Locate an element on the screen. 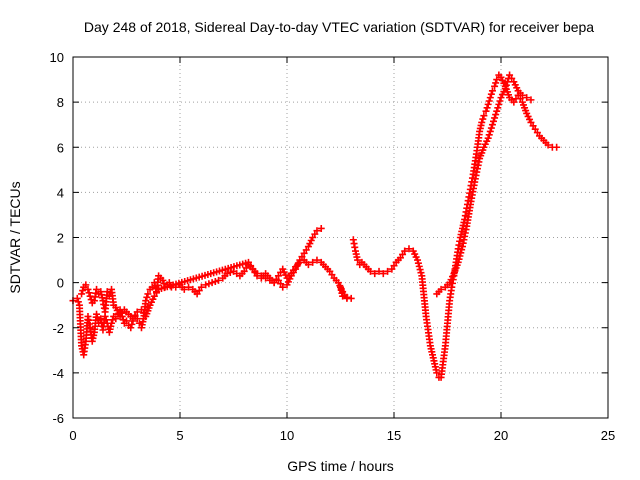 This screenshot has height=480, width=640. x-tick-label: 20 is located at coordinates (501, 435).